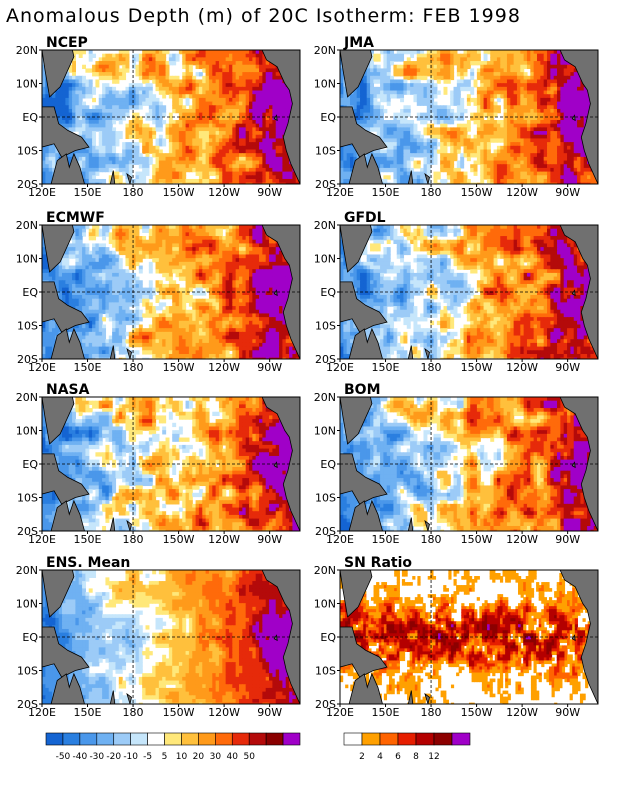 This screenshot has width=618, height=800. What do you see at coordinates (182, 757) in the screenshot?
I see `colorbar-tick-label: 10` at bounding box center [182, 757].